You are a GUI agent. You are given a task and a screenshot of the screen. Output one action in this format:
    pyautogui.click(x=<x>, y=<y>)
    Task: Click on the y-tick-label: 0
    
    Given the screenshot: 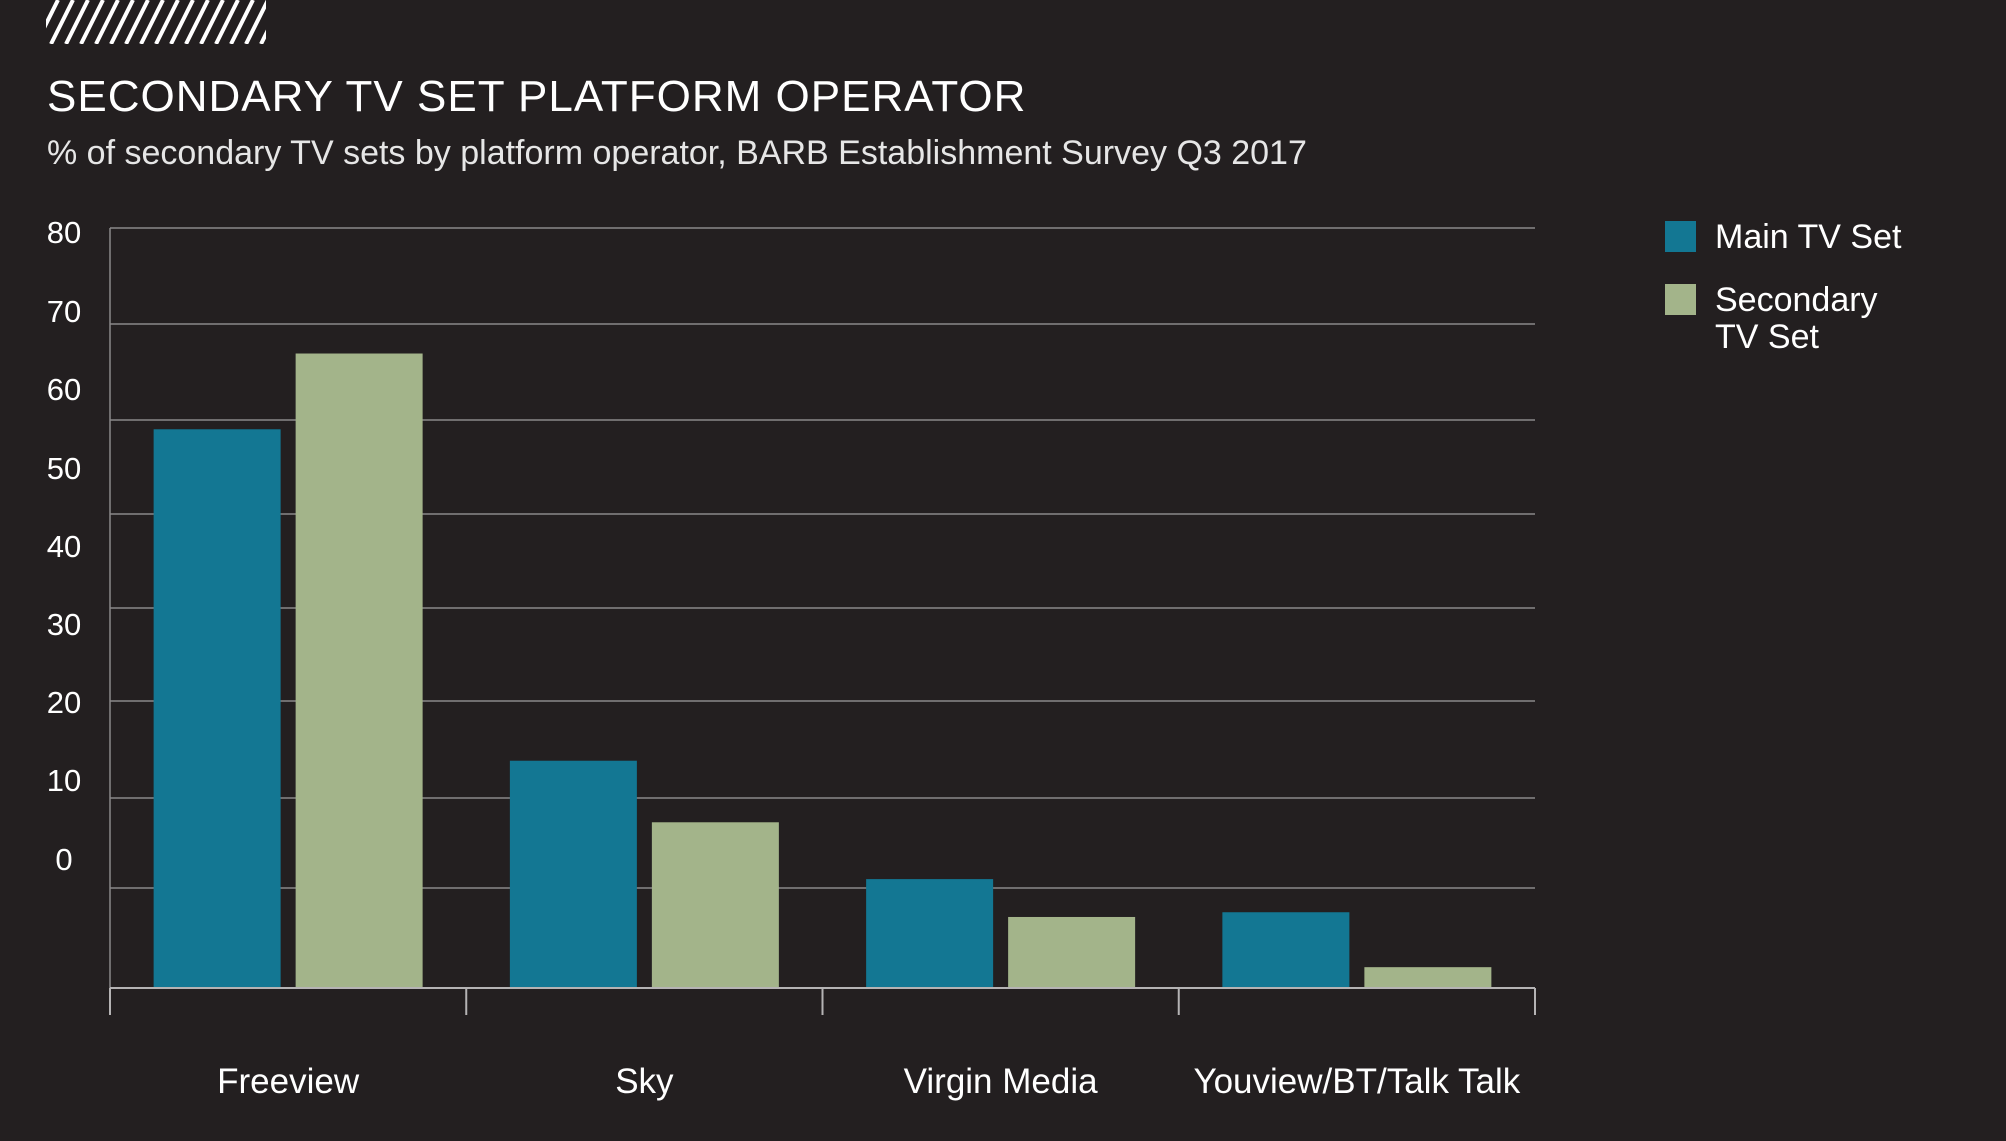 What is the action you would take?
    pyautogui.click(x=63, y=859)
    